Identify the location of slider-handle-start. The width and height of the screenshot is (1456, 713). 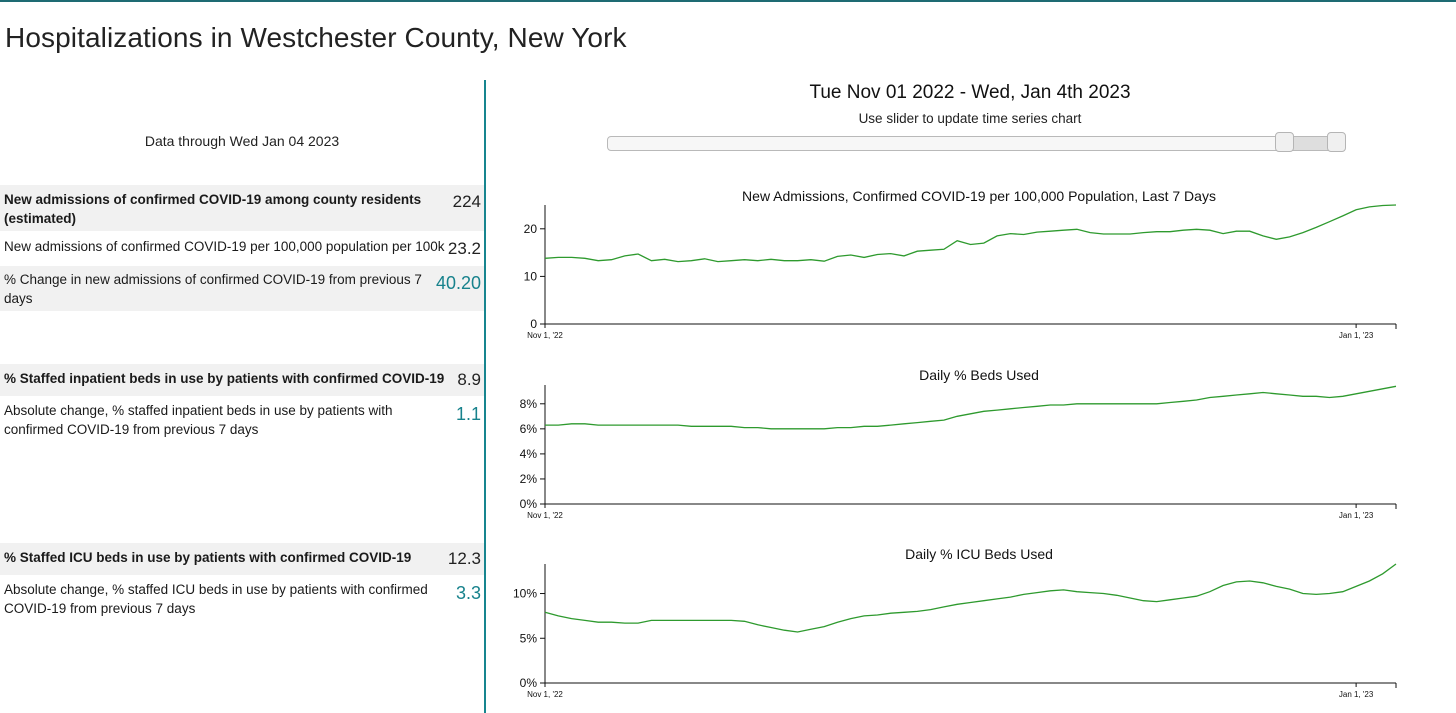
(1285, 142).